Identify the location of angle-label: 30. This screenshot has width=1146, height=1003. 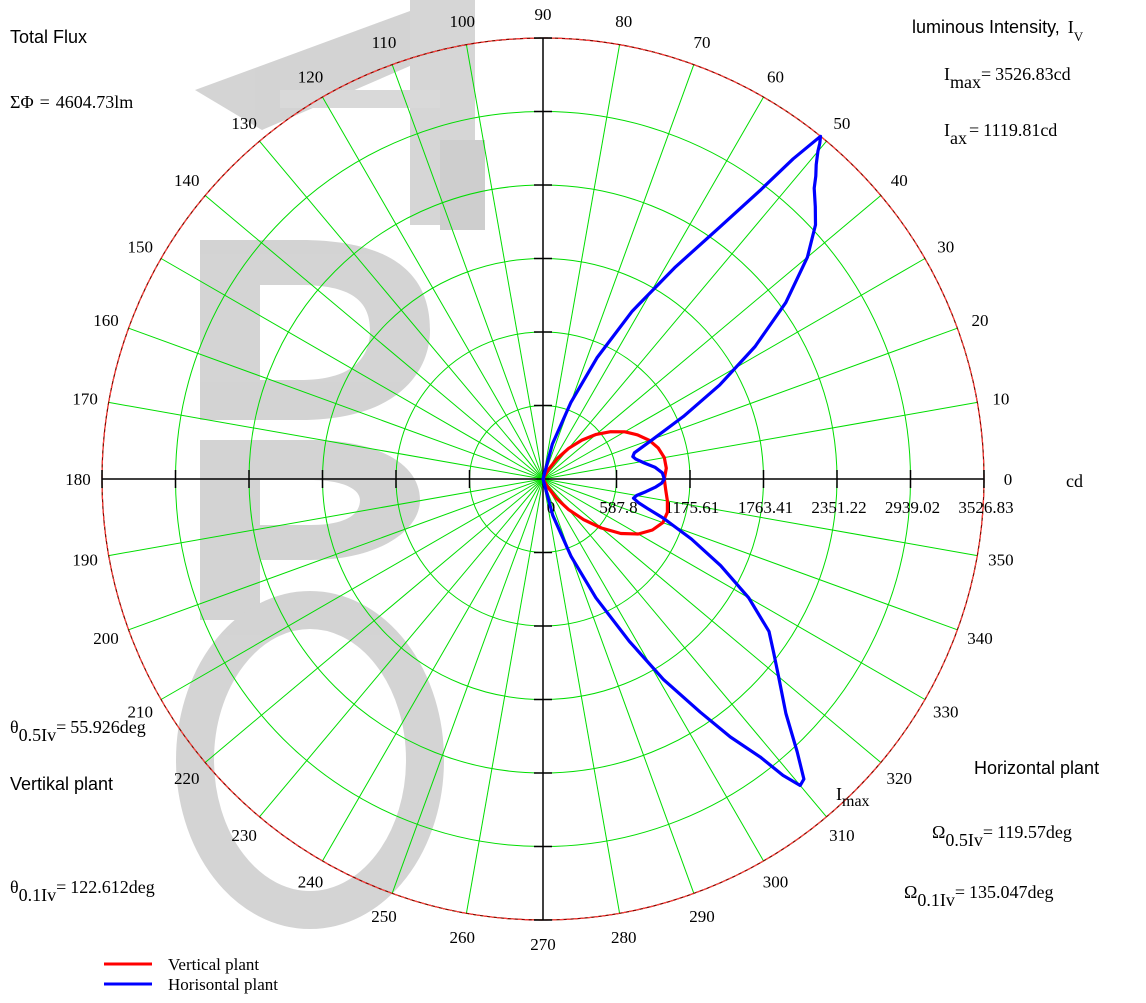
(945, 247).